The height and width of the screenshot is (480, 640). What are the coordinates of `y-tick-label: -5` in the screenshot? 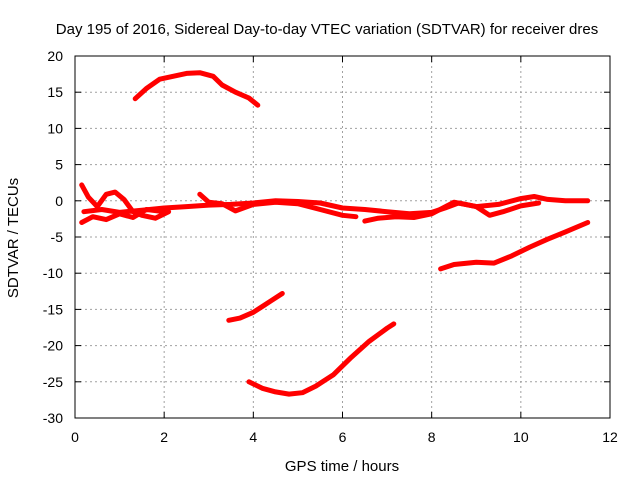 It's located at (57, 237).